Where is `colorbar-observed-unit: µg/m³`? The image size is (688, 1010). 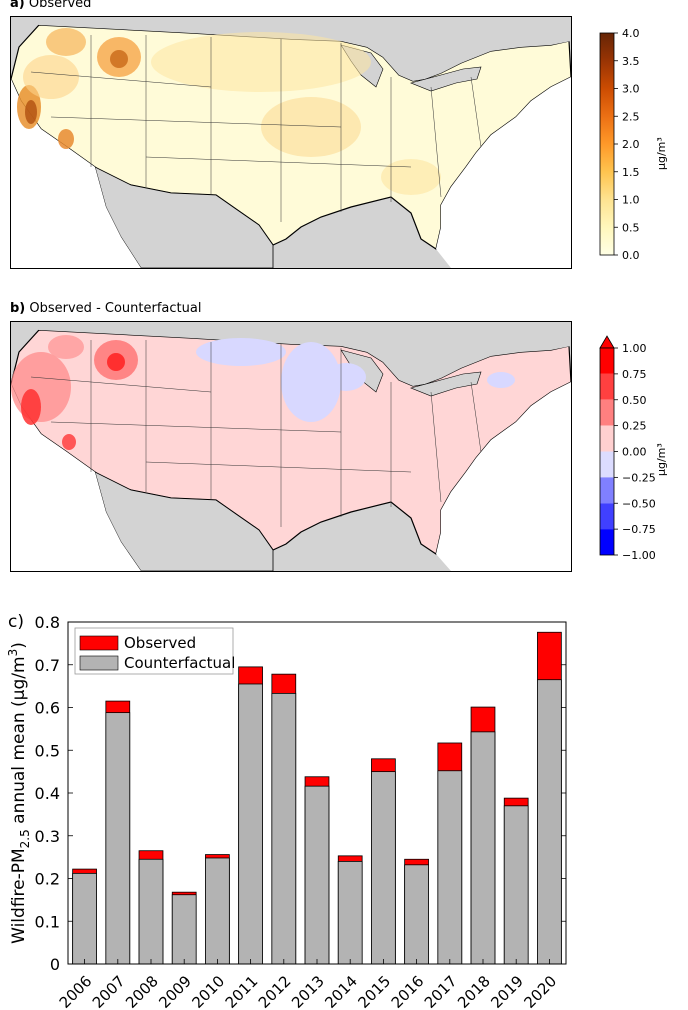 colorbar-observed-unit: µg/m³ is located at coordinates (661, 153).